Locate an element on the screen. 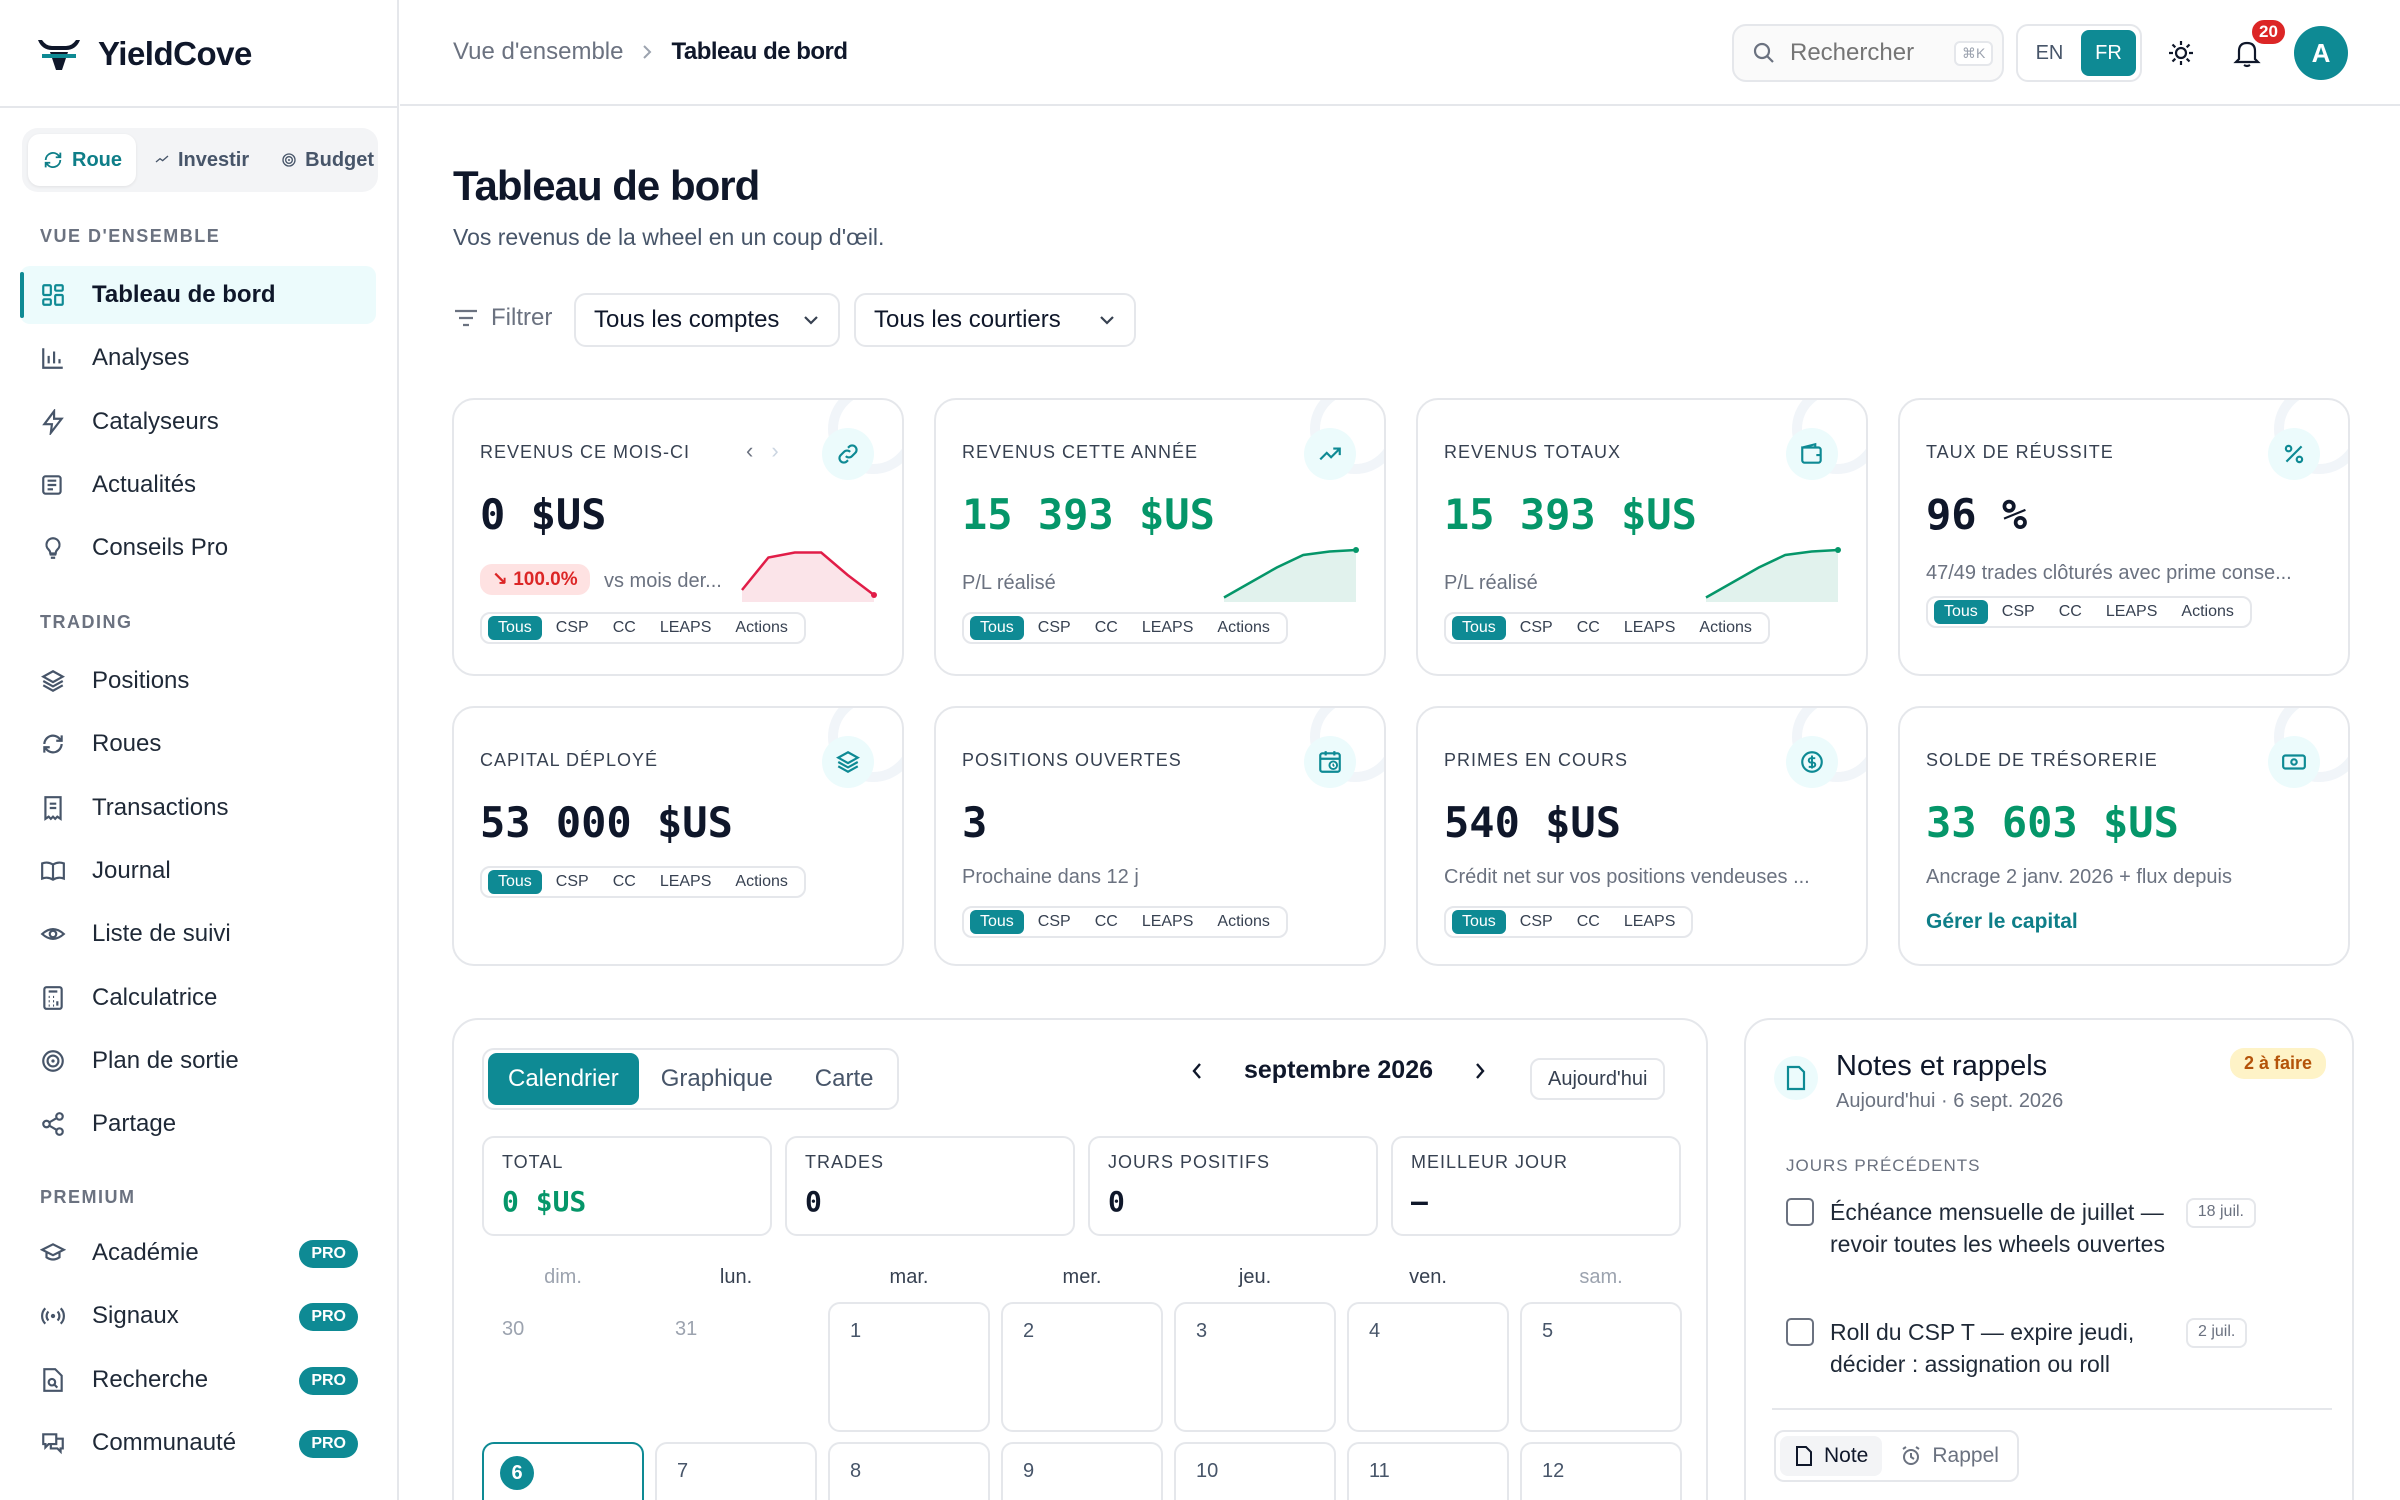  mode-roue-button: Roue is located at coordinates (82, 160).